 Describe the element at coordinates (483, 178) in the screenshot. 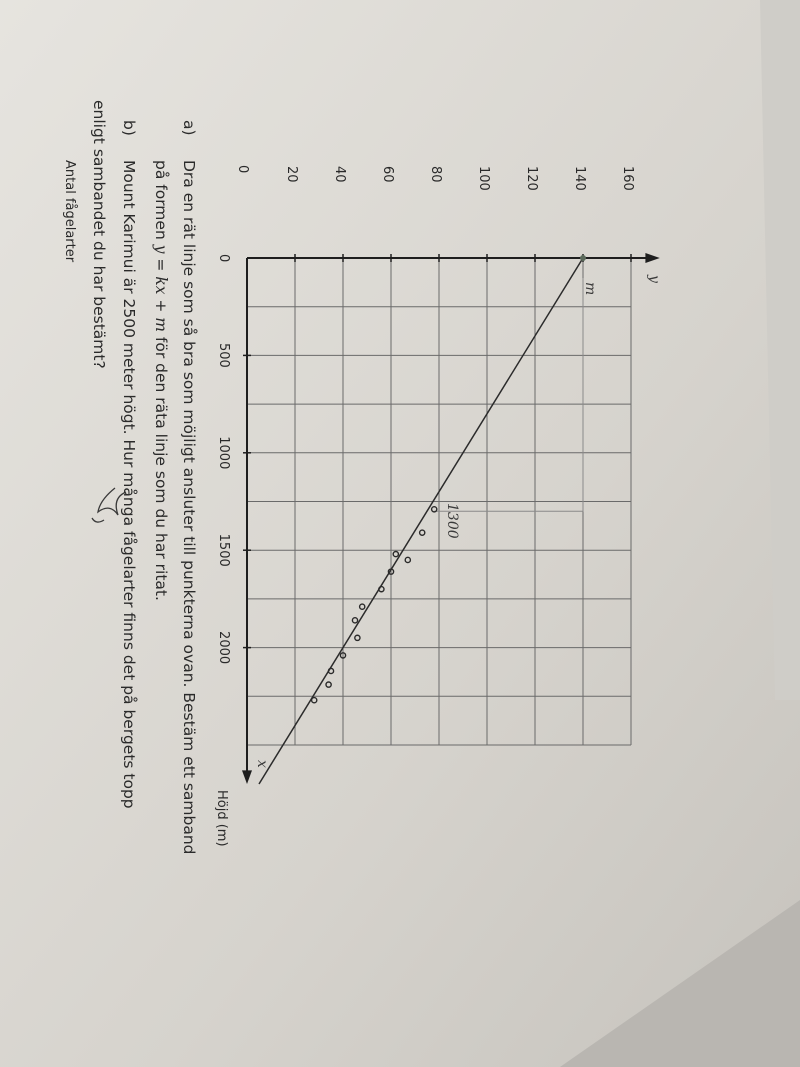

I see `y-tick-label: 100` at that location.